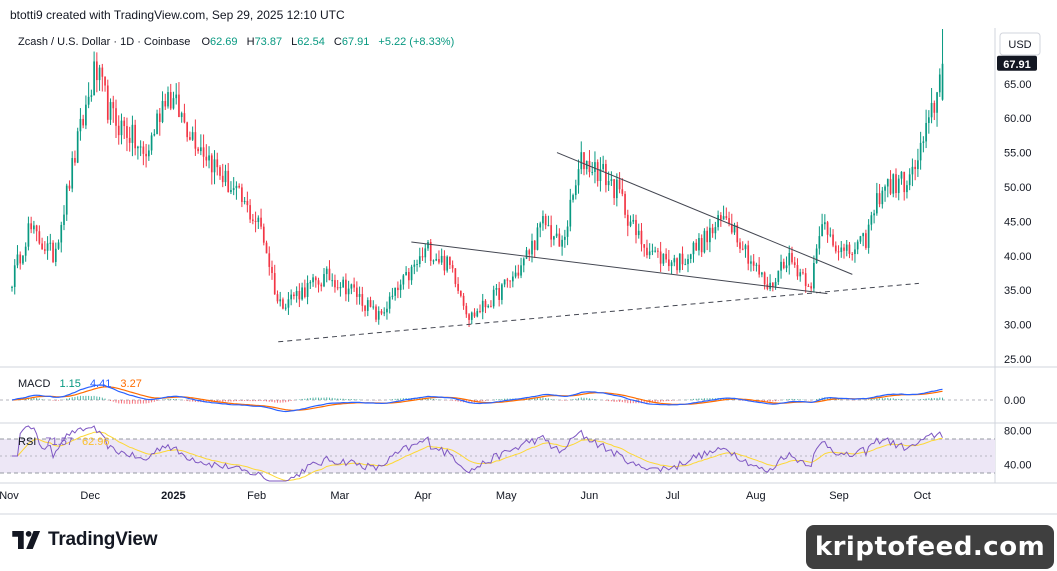  What do you see at coordinates (1017, 65) in the screenshot?
I see `last-price-tag-label: 67.91` at bounding box center [1017, 65].